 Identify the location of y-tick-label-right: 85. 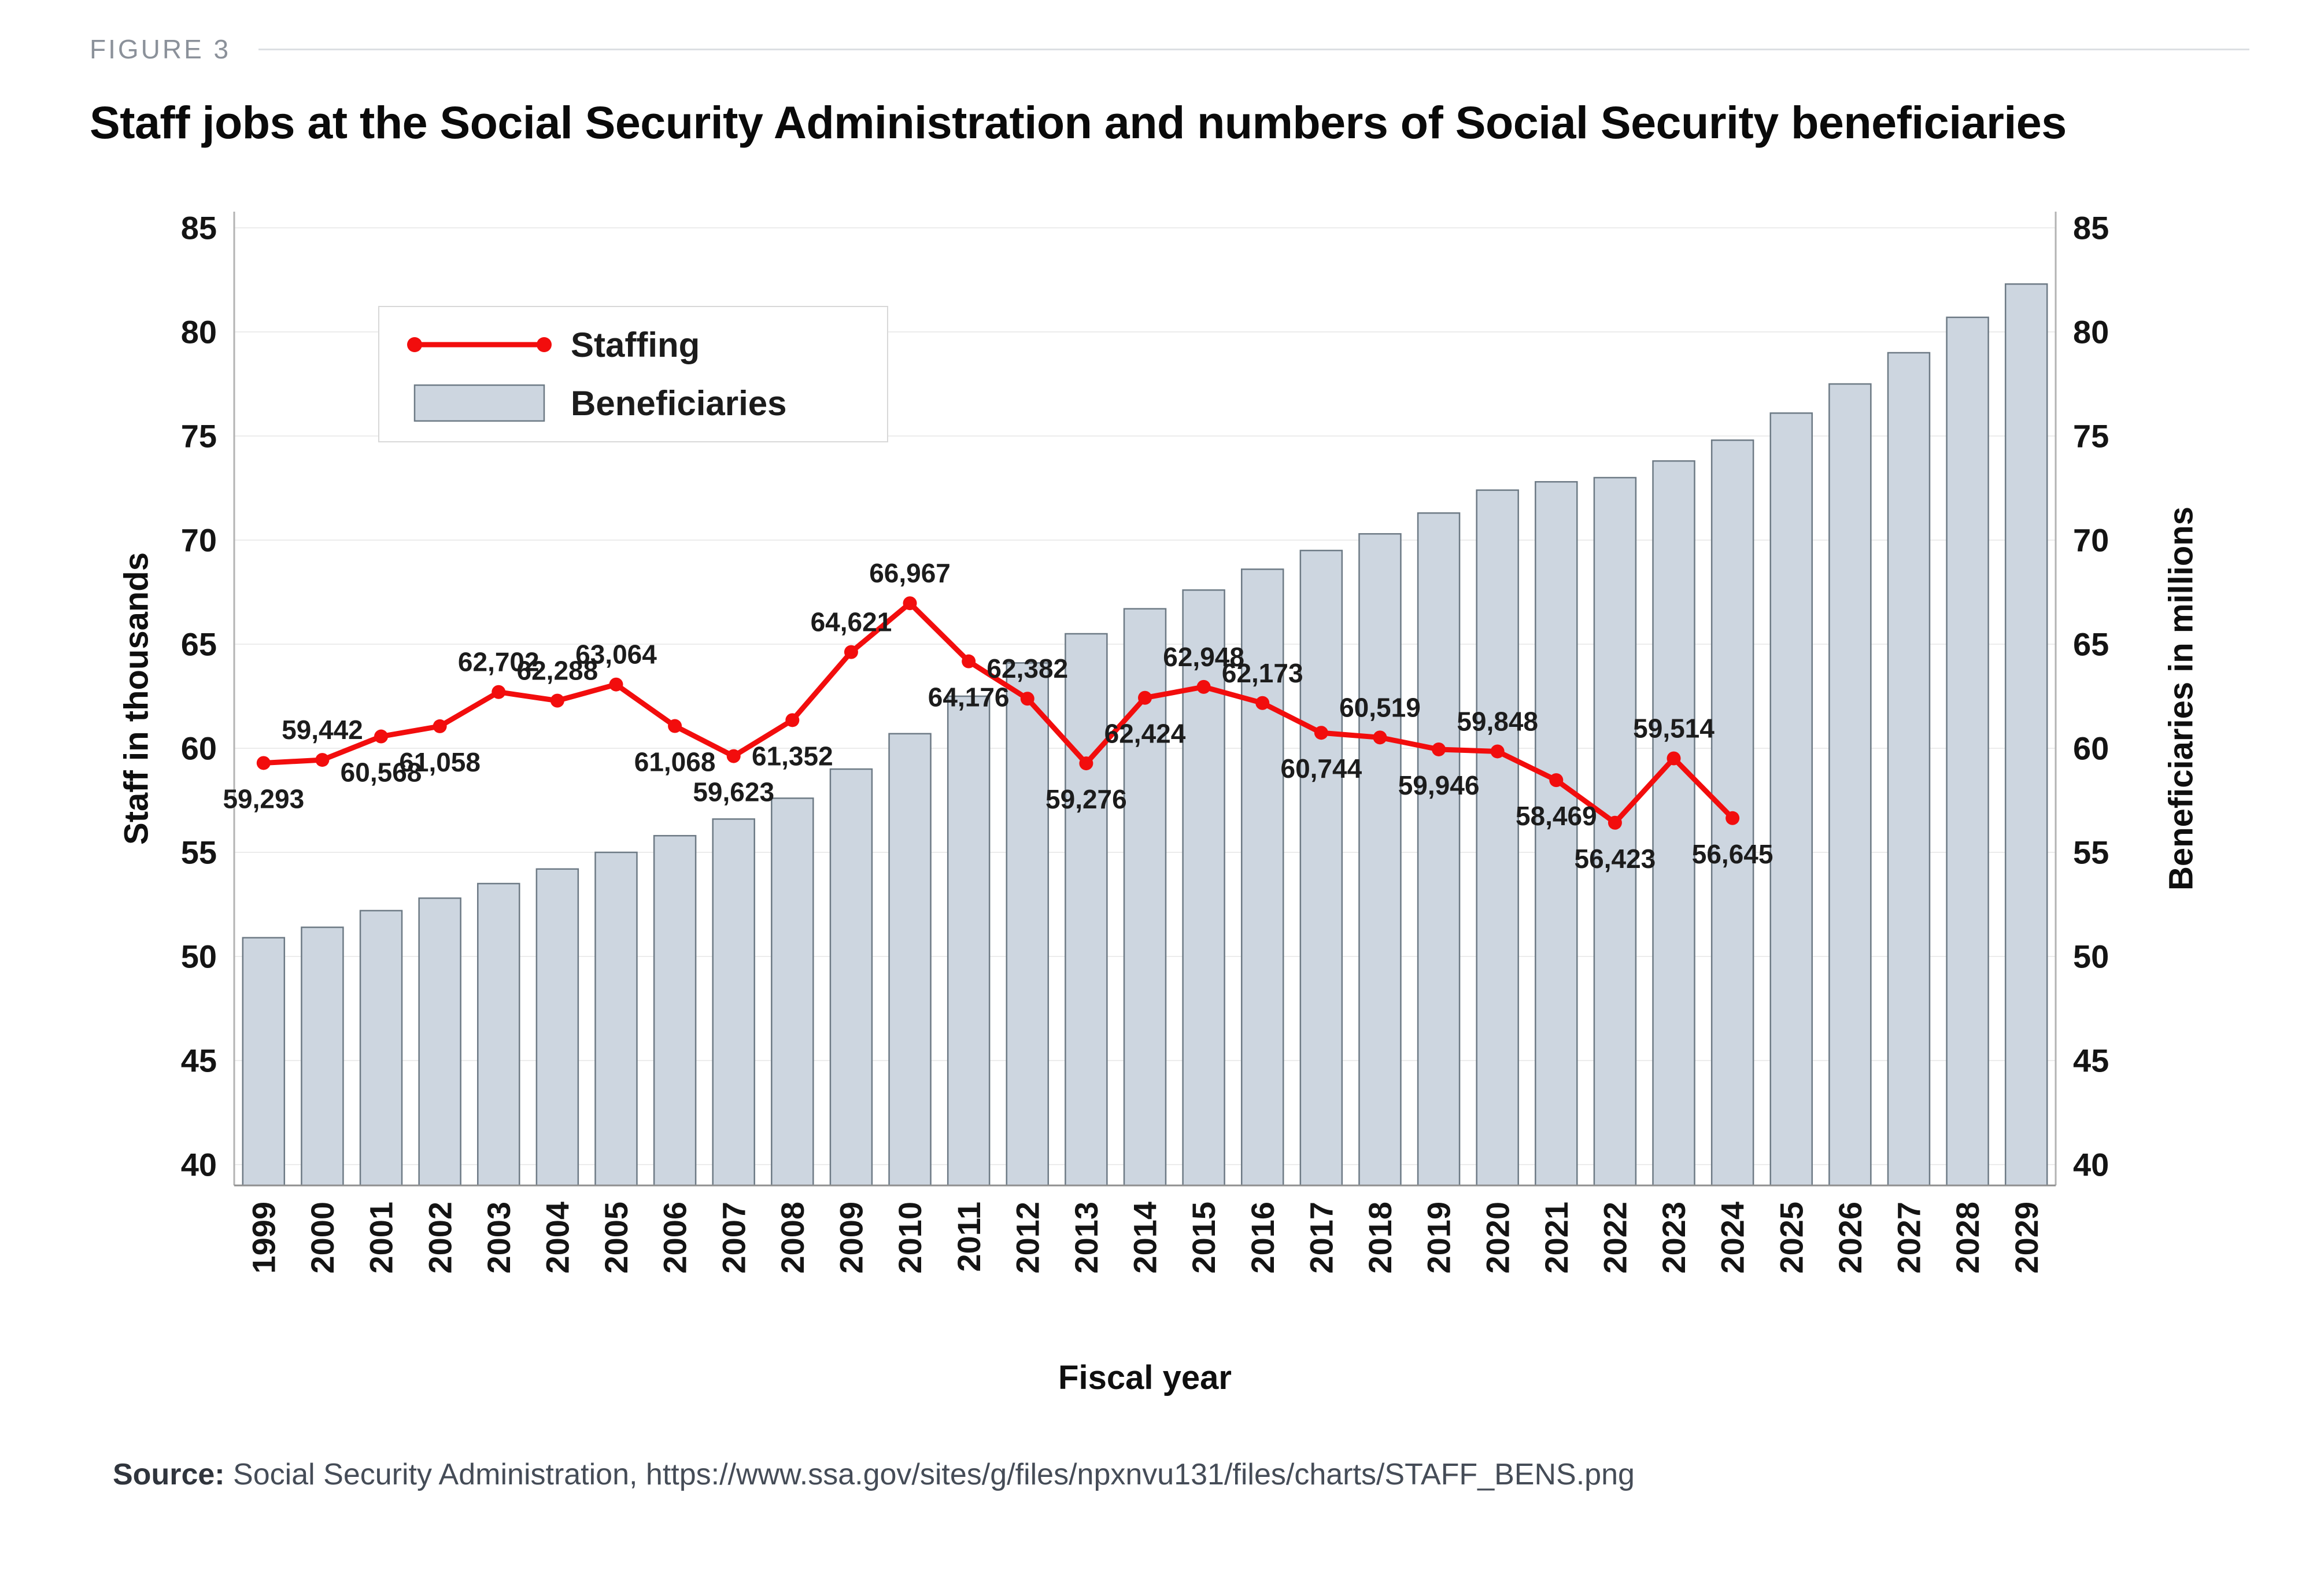
(2091, 228).